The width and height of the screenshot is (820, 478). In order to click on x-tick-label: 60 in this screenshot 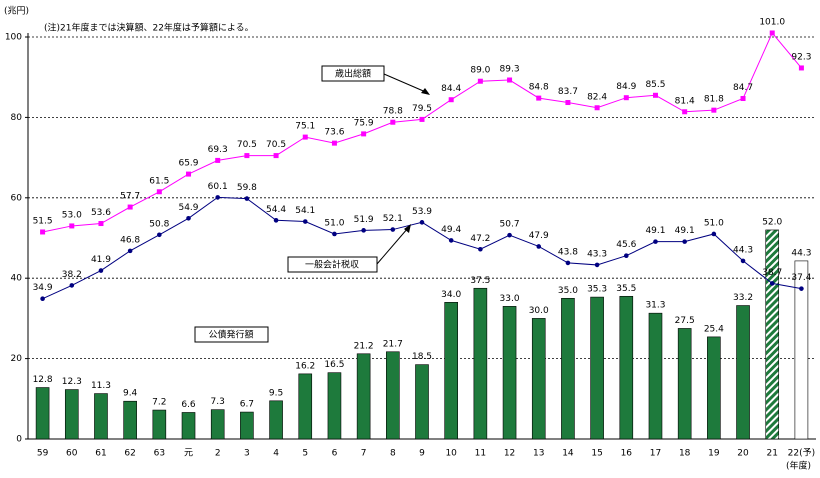, I will do `click(72, 454)`.